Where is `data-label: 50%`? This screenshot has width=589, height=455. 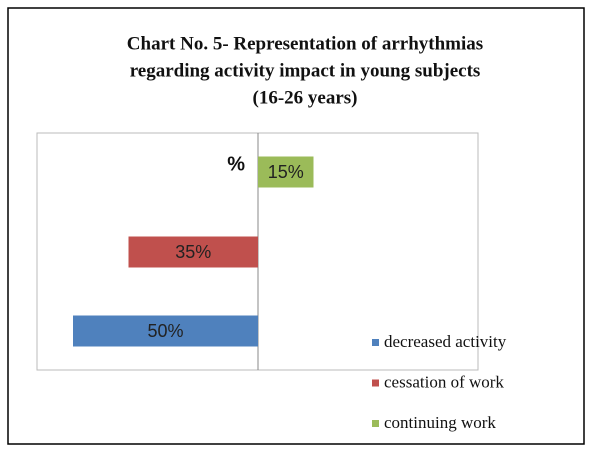
data-label: 50% is located at coordinates (165, 331).